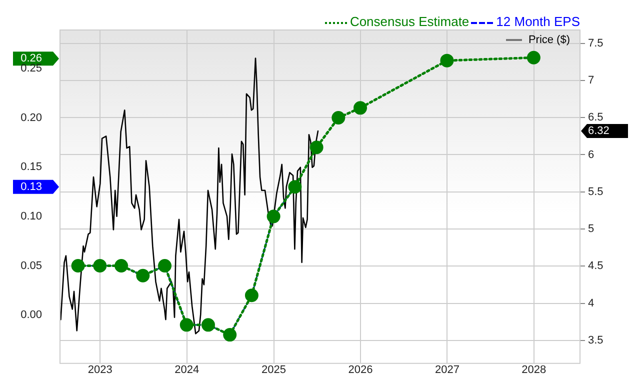 This screenshot has width=640, height=380. Describe the element at coordinates (410, 21) in the screenshot. I see `legend-label: Consensus Estimate` at that location.